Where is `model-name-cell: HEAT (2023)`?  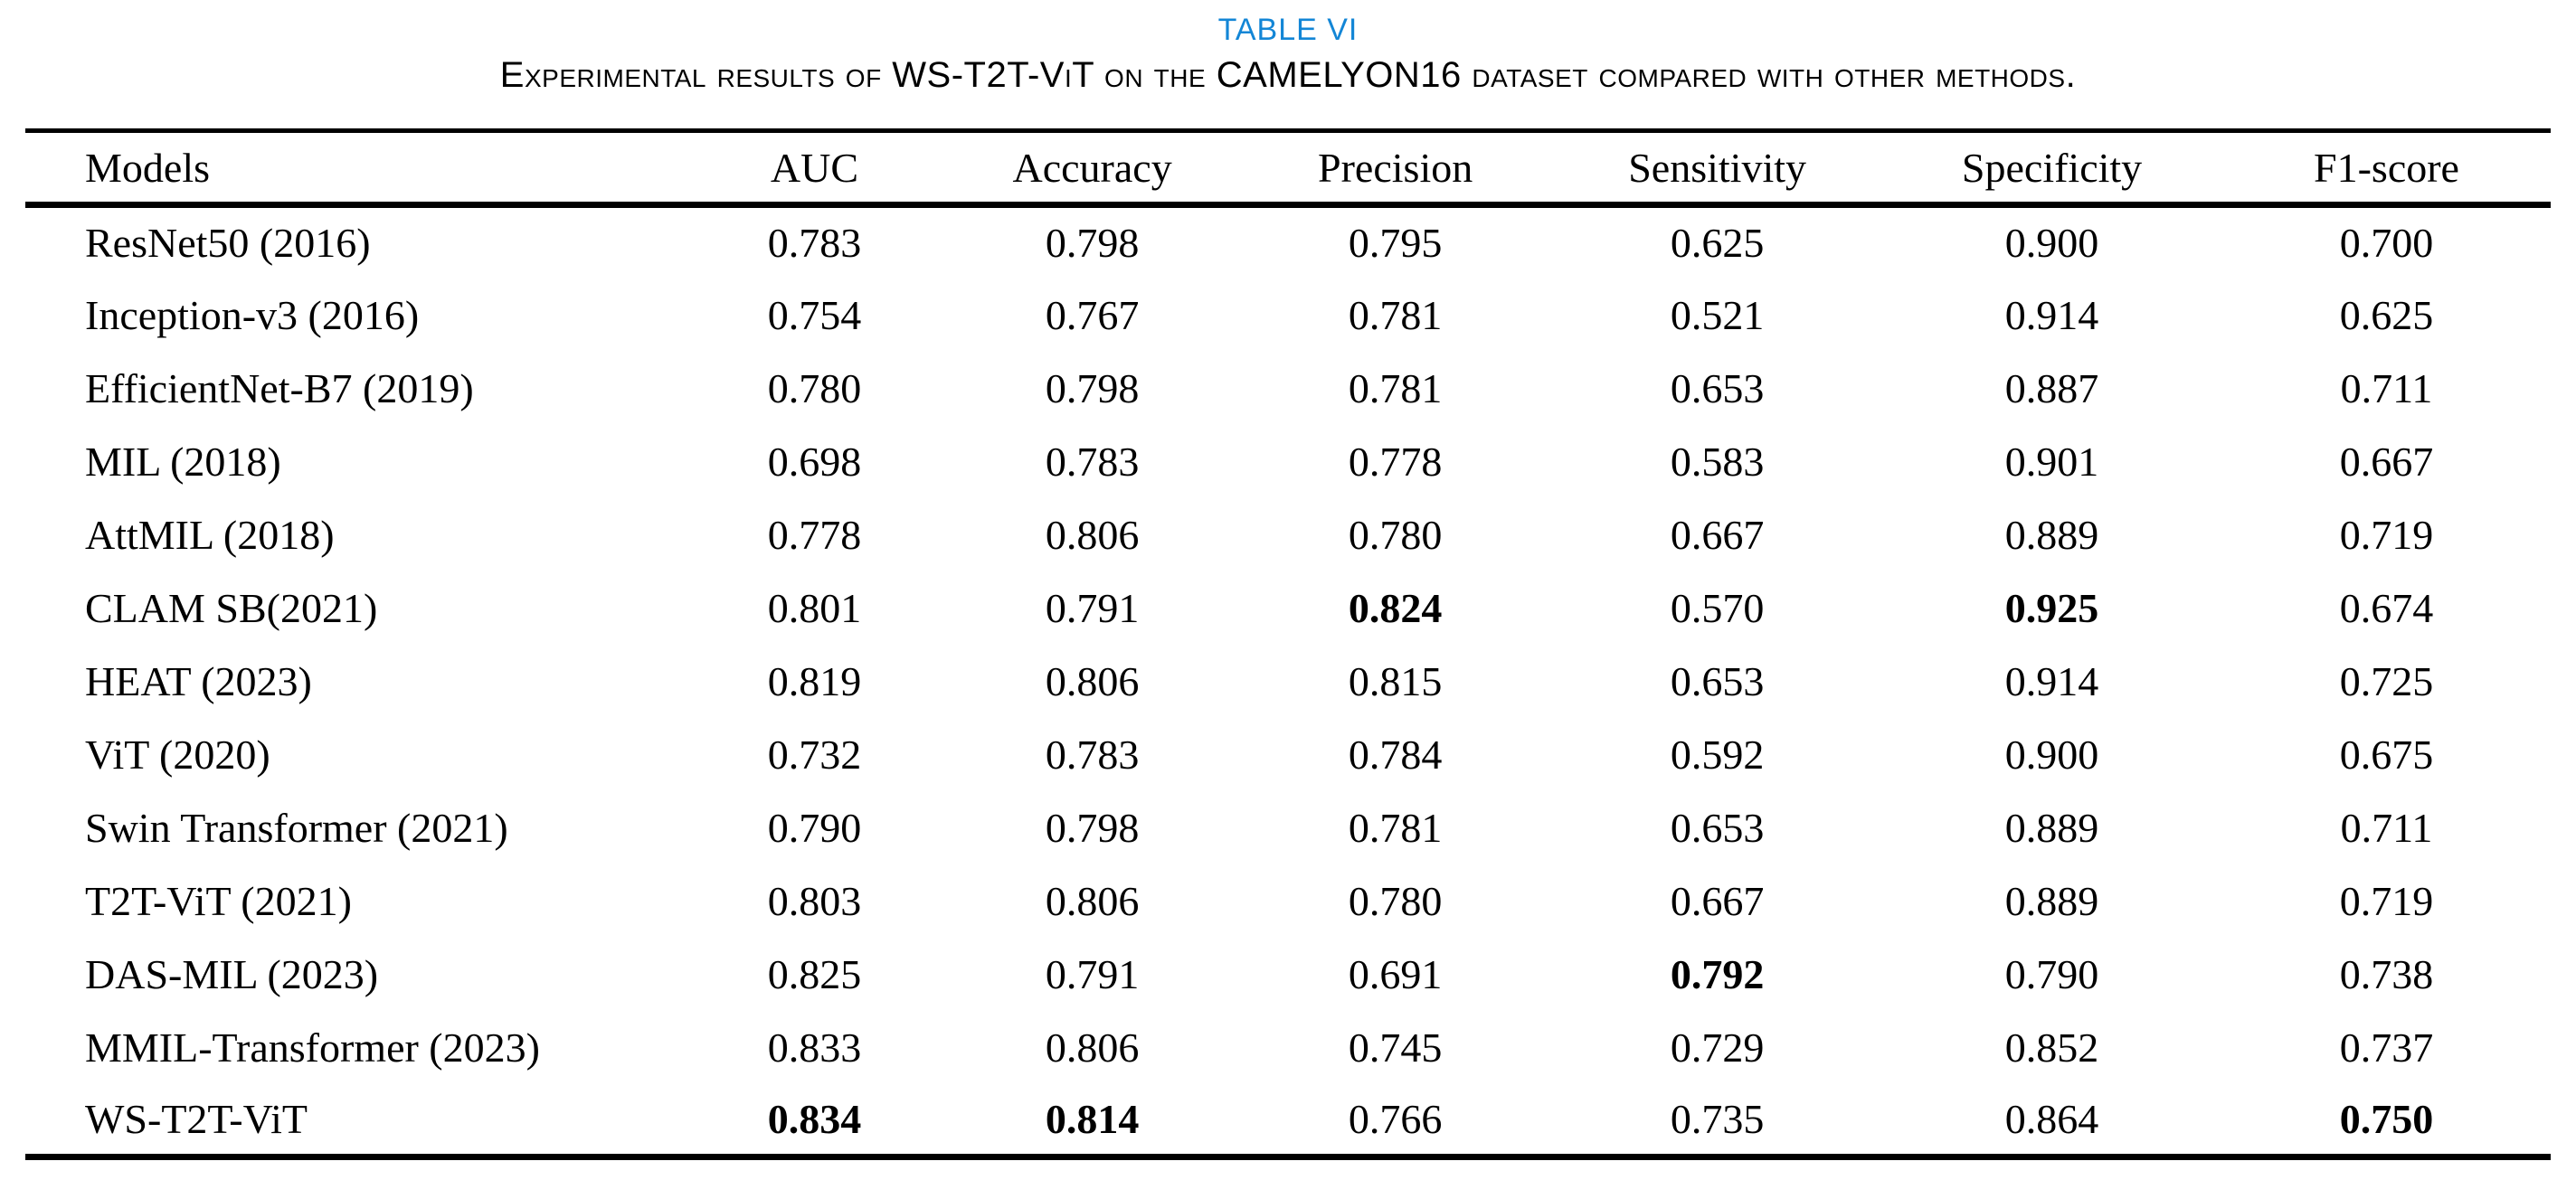
model-name-cell: HEAT (2023) is located at coordinates (198, 680).